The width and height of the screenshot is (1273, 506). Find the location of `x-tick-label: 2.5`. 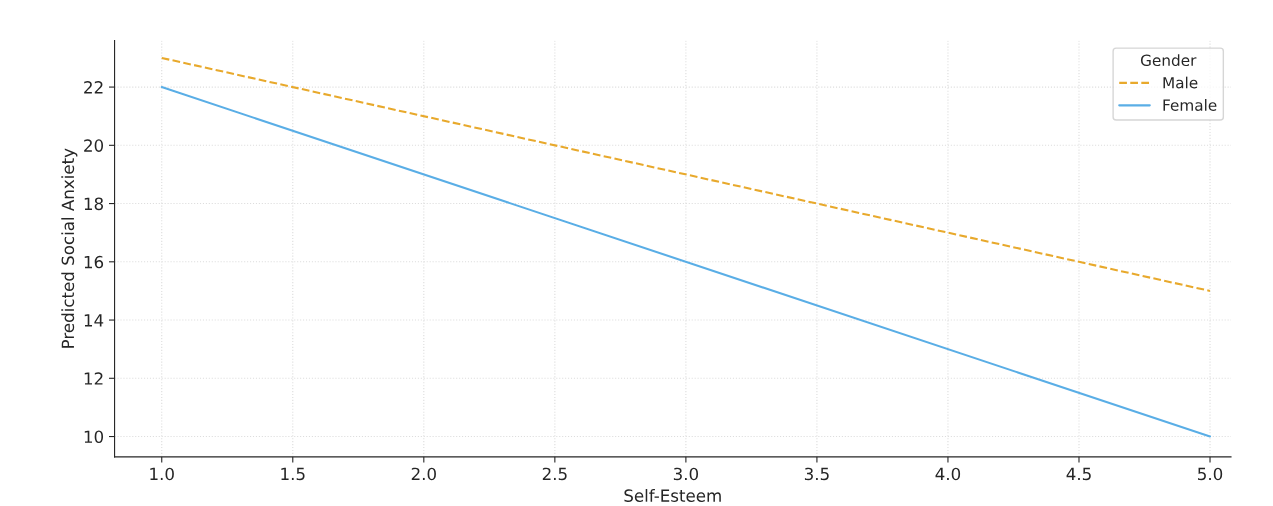

x-tick-label: 2.5 is located at coordinates (554, 474).